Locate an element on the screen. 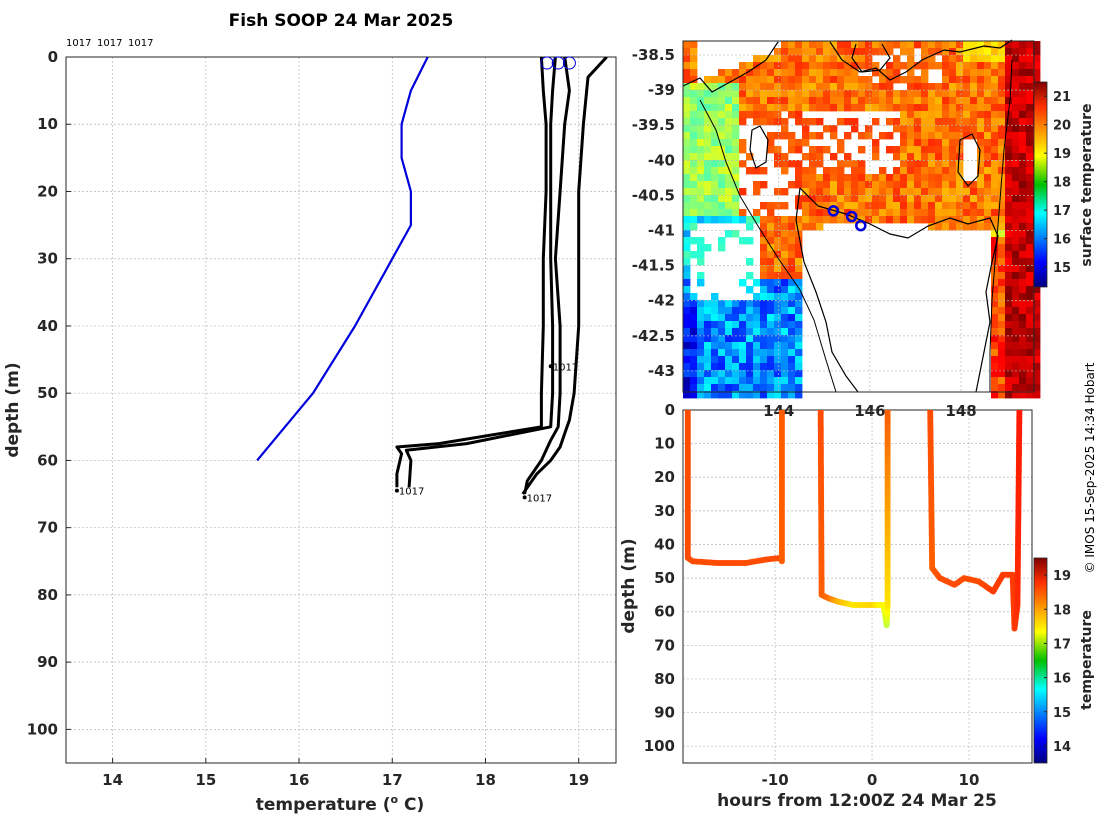  temperature-colorbar-tick-label: 16 is located at coordinates (1062, 679).